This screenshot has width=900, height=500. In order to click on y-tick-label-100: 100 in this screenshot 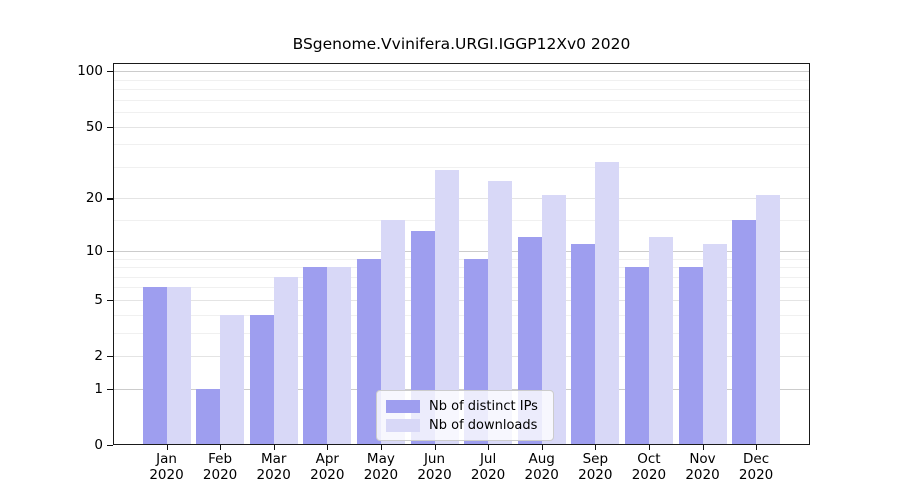, I will do `click(90, 71)`.